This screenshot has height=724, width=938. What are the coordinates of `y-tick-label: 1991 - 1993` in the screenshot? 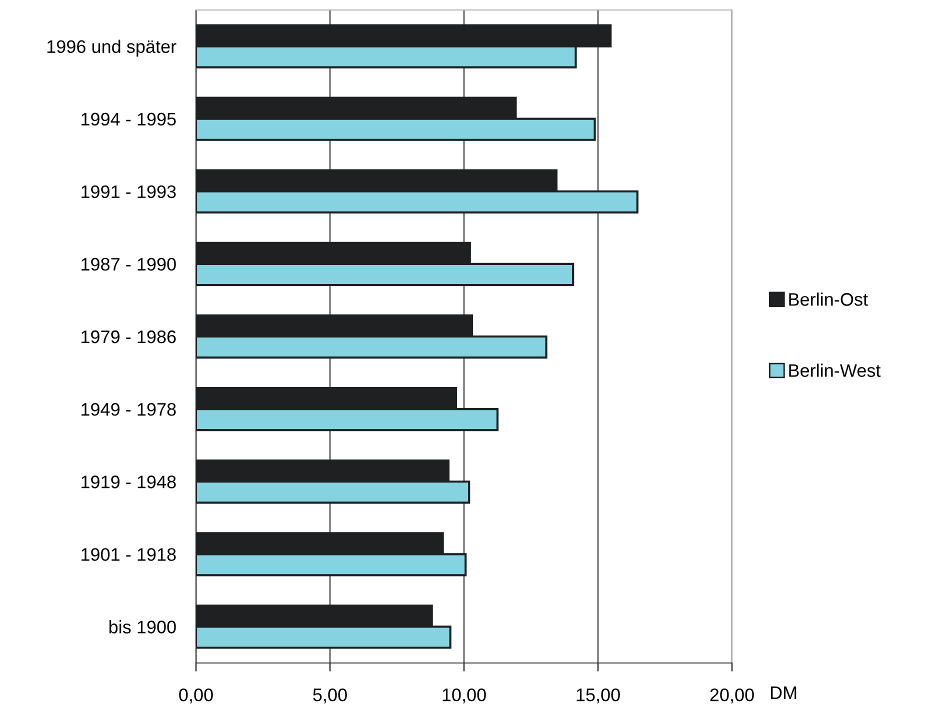 It's located at (129, 191).